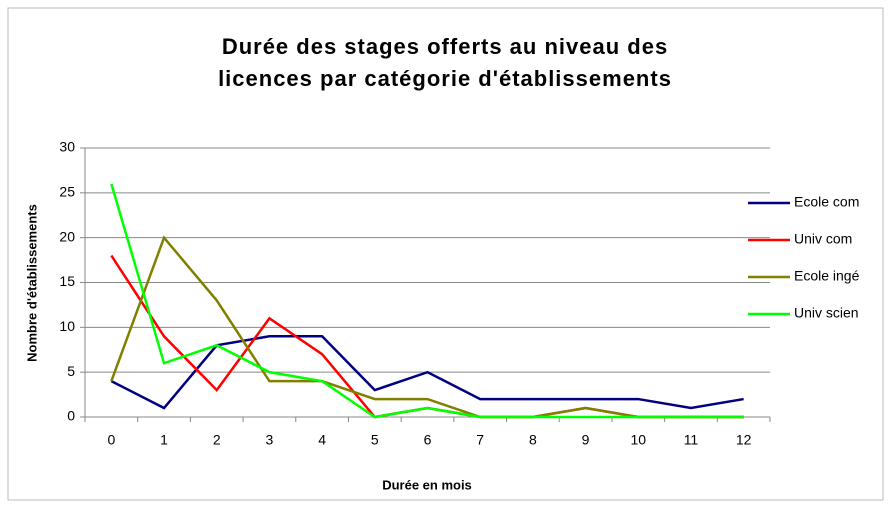 The width and height of the screenshot is (891, 509). What do you see at coordinates (638, 440) in the screenshot?
I see `x-tick-label: 10` at bounding box center [638, 440].